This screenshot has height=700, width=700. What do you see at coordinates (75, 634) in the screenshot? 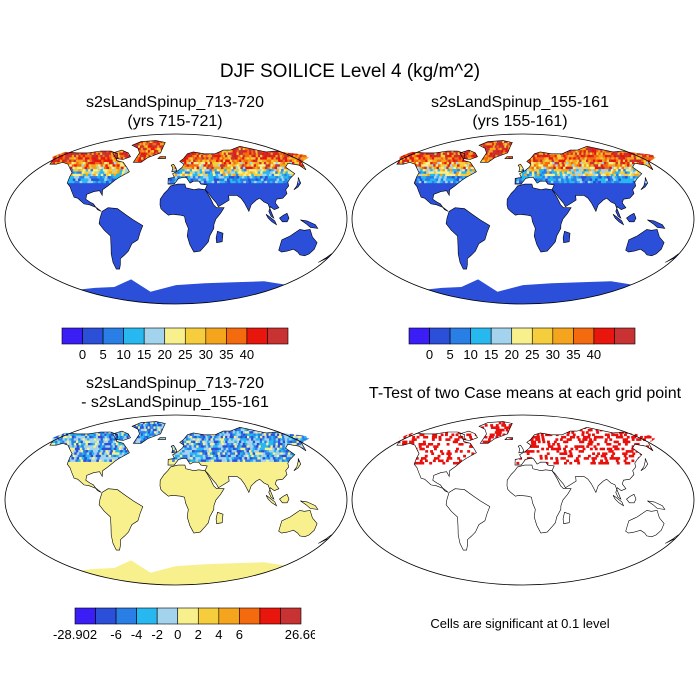
I see `colorbar-tick-label: -28.902` at bounding box center [75, 634].